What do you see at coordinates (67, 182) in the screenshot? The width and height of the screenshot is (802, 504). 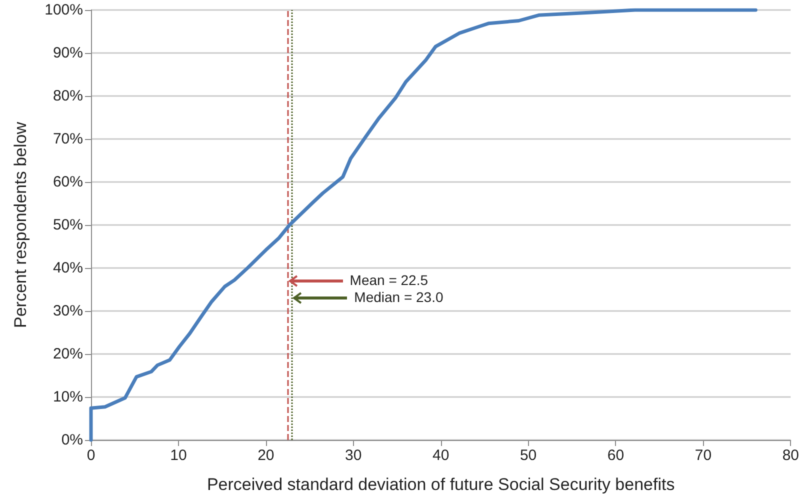 I see `y-tick-label: 60%` at bounding box center [67, 182].